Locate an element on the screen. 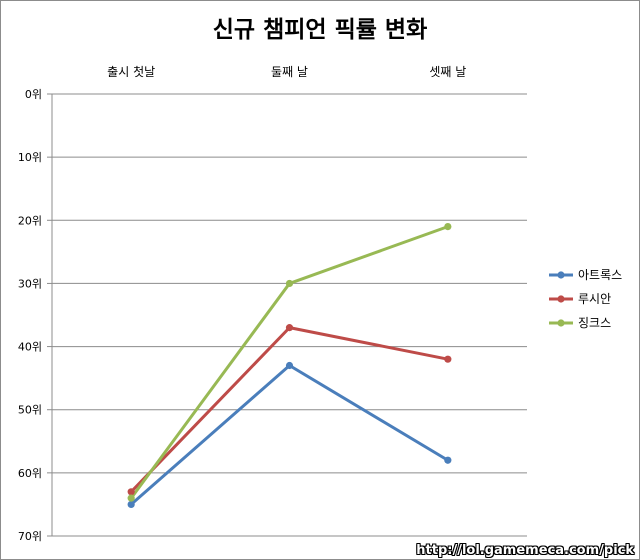  y-tick-label: 70위 is located at coordinates (30, 536).